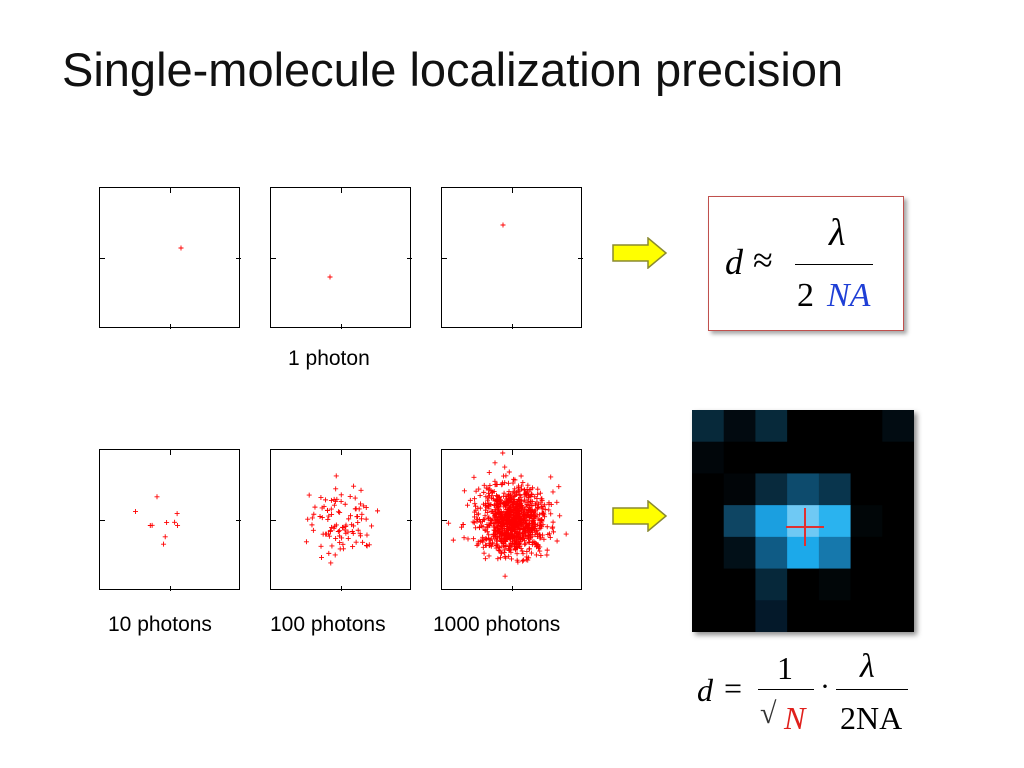  Describe the element at coordinates (640, 253) in the screenshot. I see `right-arrow-icon` at that location.